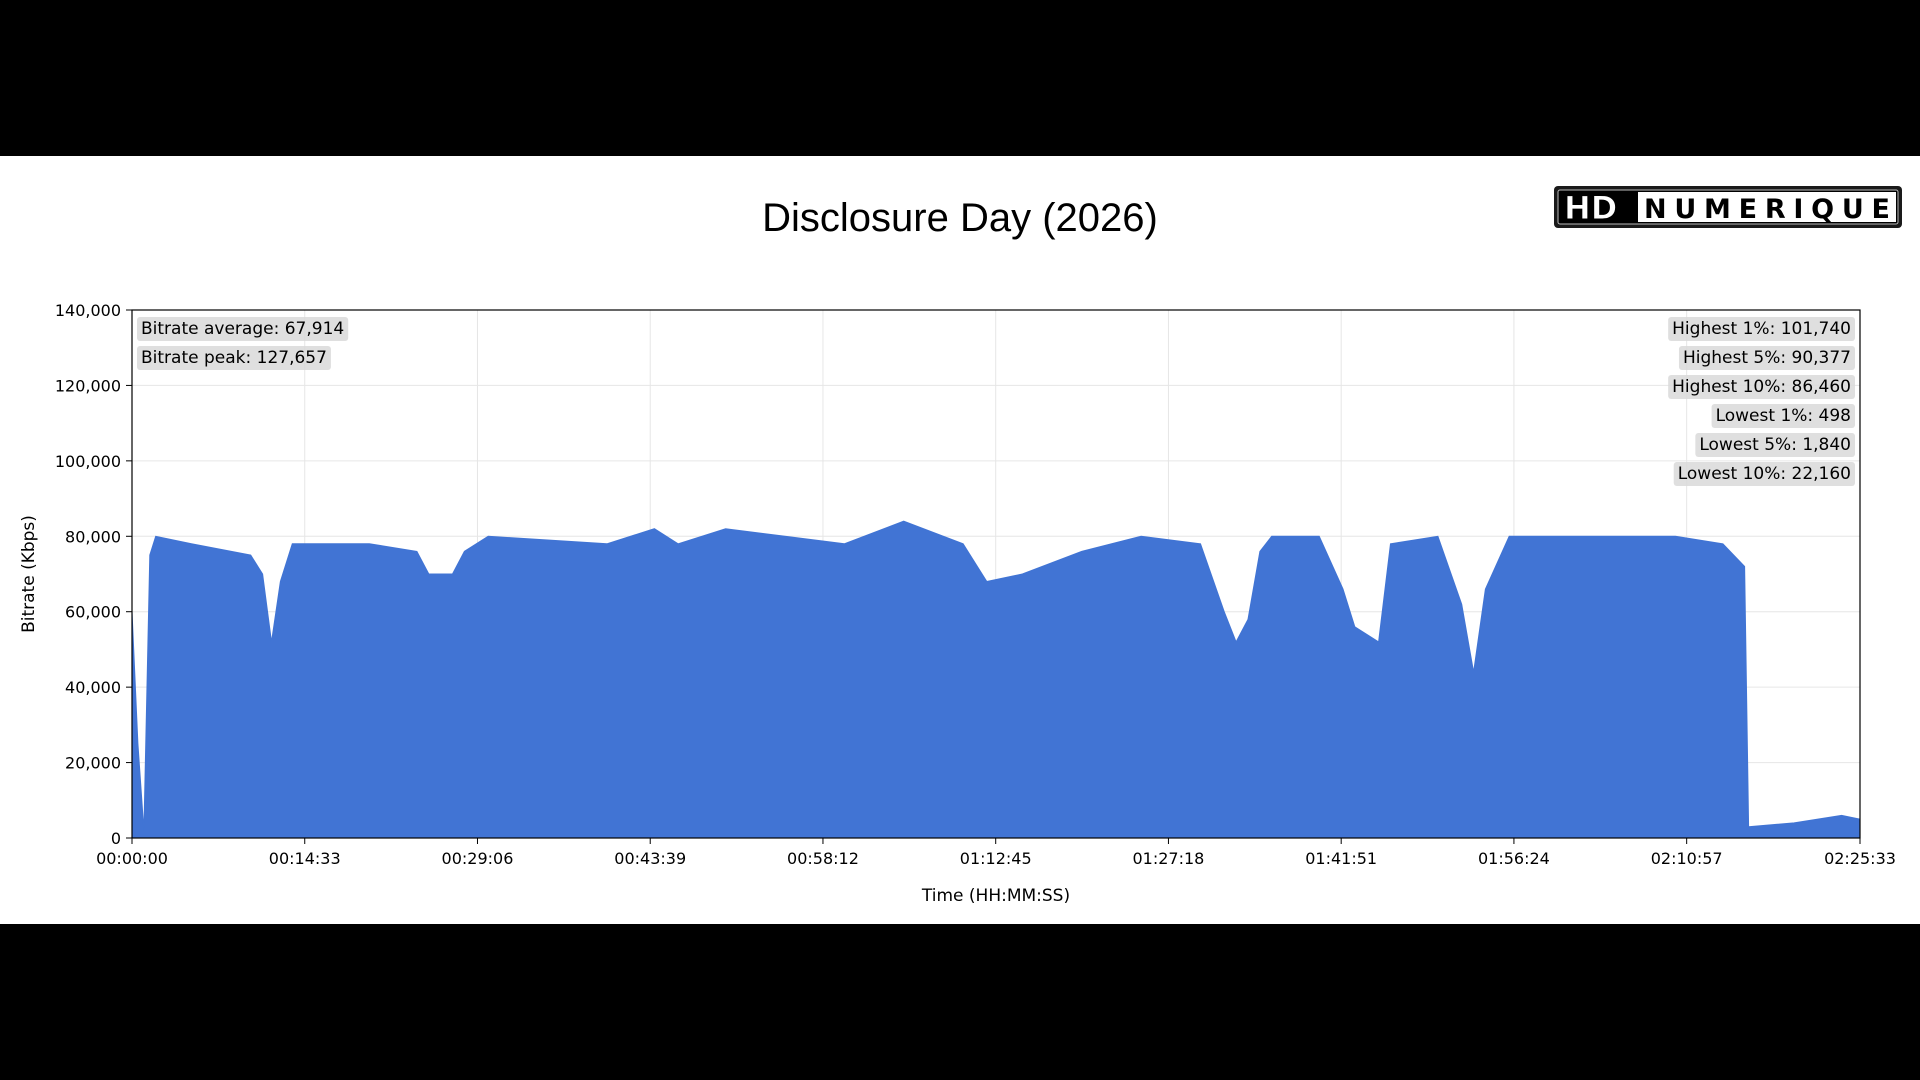  Describe the element at coordinates (88, 385) in the screenshot. I see `y-tick-label: 120,000` at that location.